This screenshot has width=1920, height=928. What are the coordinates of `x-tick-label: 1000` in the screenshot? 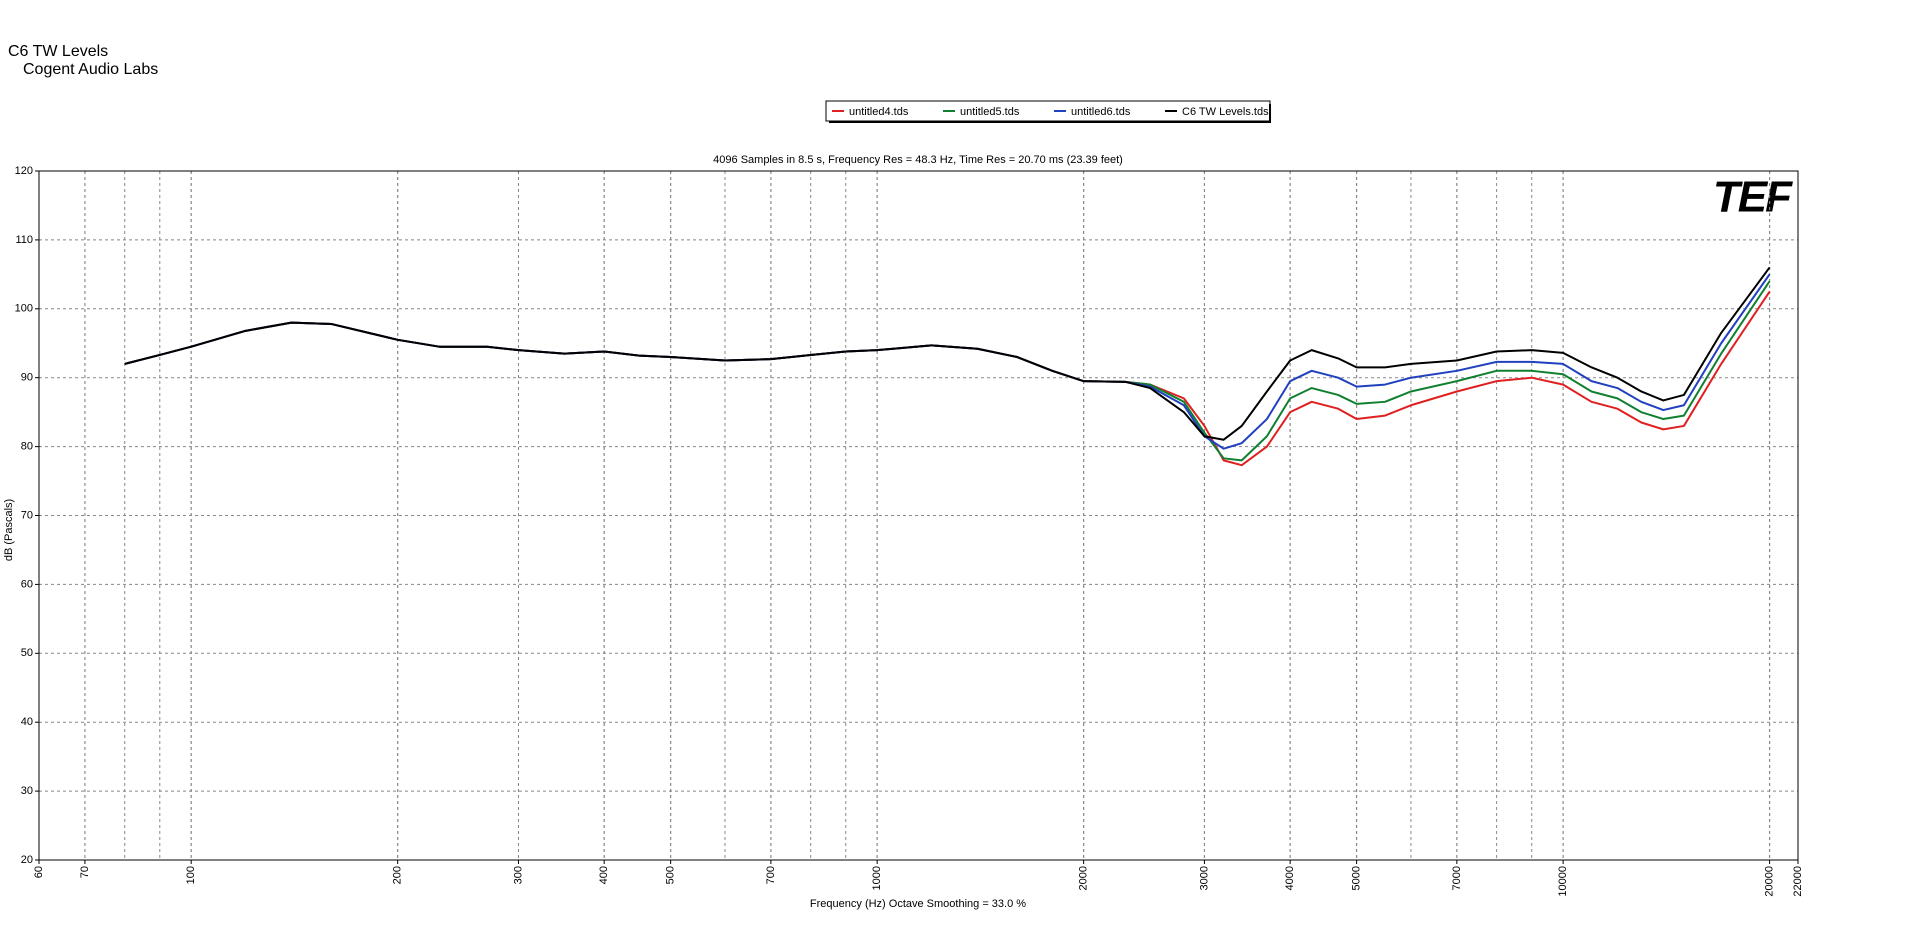 It's located at (877, 878).